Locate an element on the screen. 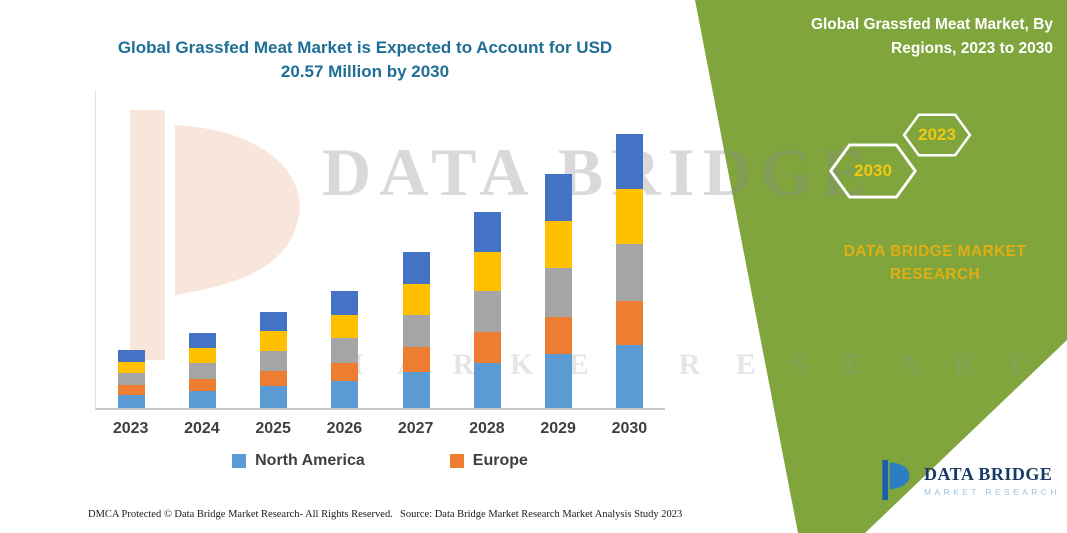 Image resolution: width=1067 pixels, height=533 pixels. stacked-bar-2025 is located at coordinates (274, 360).